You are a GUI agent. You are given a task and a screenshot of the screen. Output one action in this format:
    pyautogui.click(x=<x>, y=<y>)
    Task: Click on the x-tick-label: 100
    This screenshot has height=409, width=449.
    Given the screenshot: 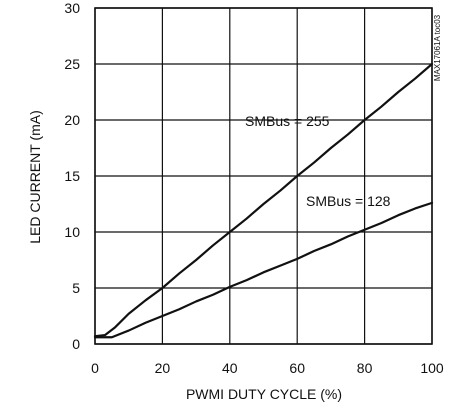 What is the action you would take?
    pyautogui.click(x=432, y=368)
    